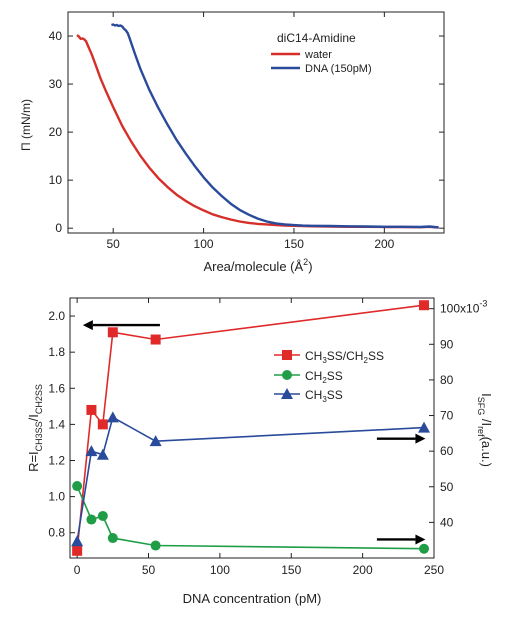  What do you see at coordinates (58, 228) in the screenshot?
I see `top-y-tick-label: 0` at bounding box center [58, 228].